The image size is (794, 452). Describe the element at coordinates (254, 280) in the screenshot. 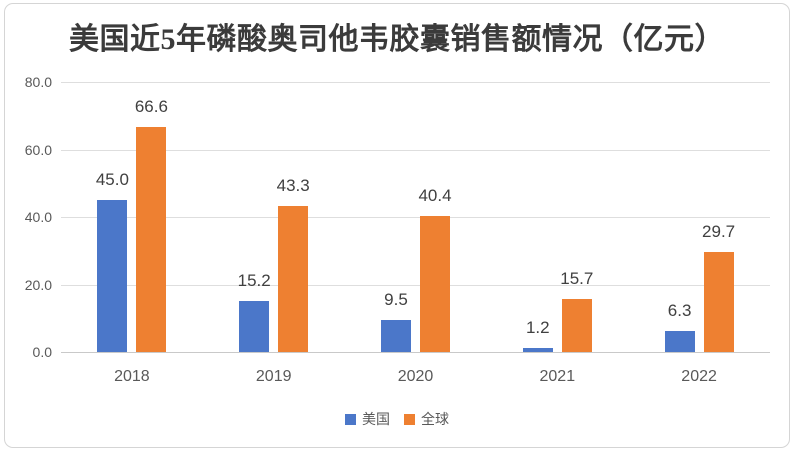

I see `value-label: 15.2` at that location.